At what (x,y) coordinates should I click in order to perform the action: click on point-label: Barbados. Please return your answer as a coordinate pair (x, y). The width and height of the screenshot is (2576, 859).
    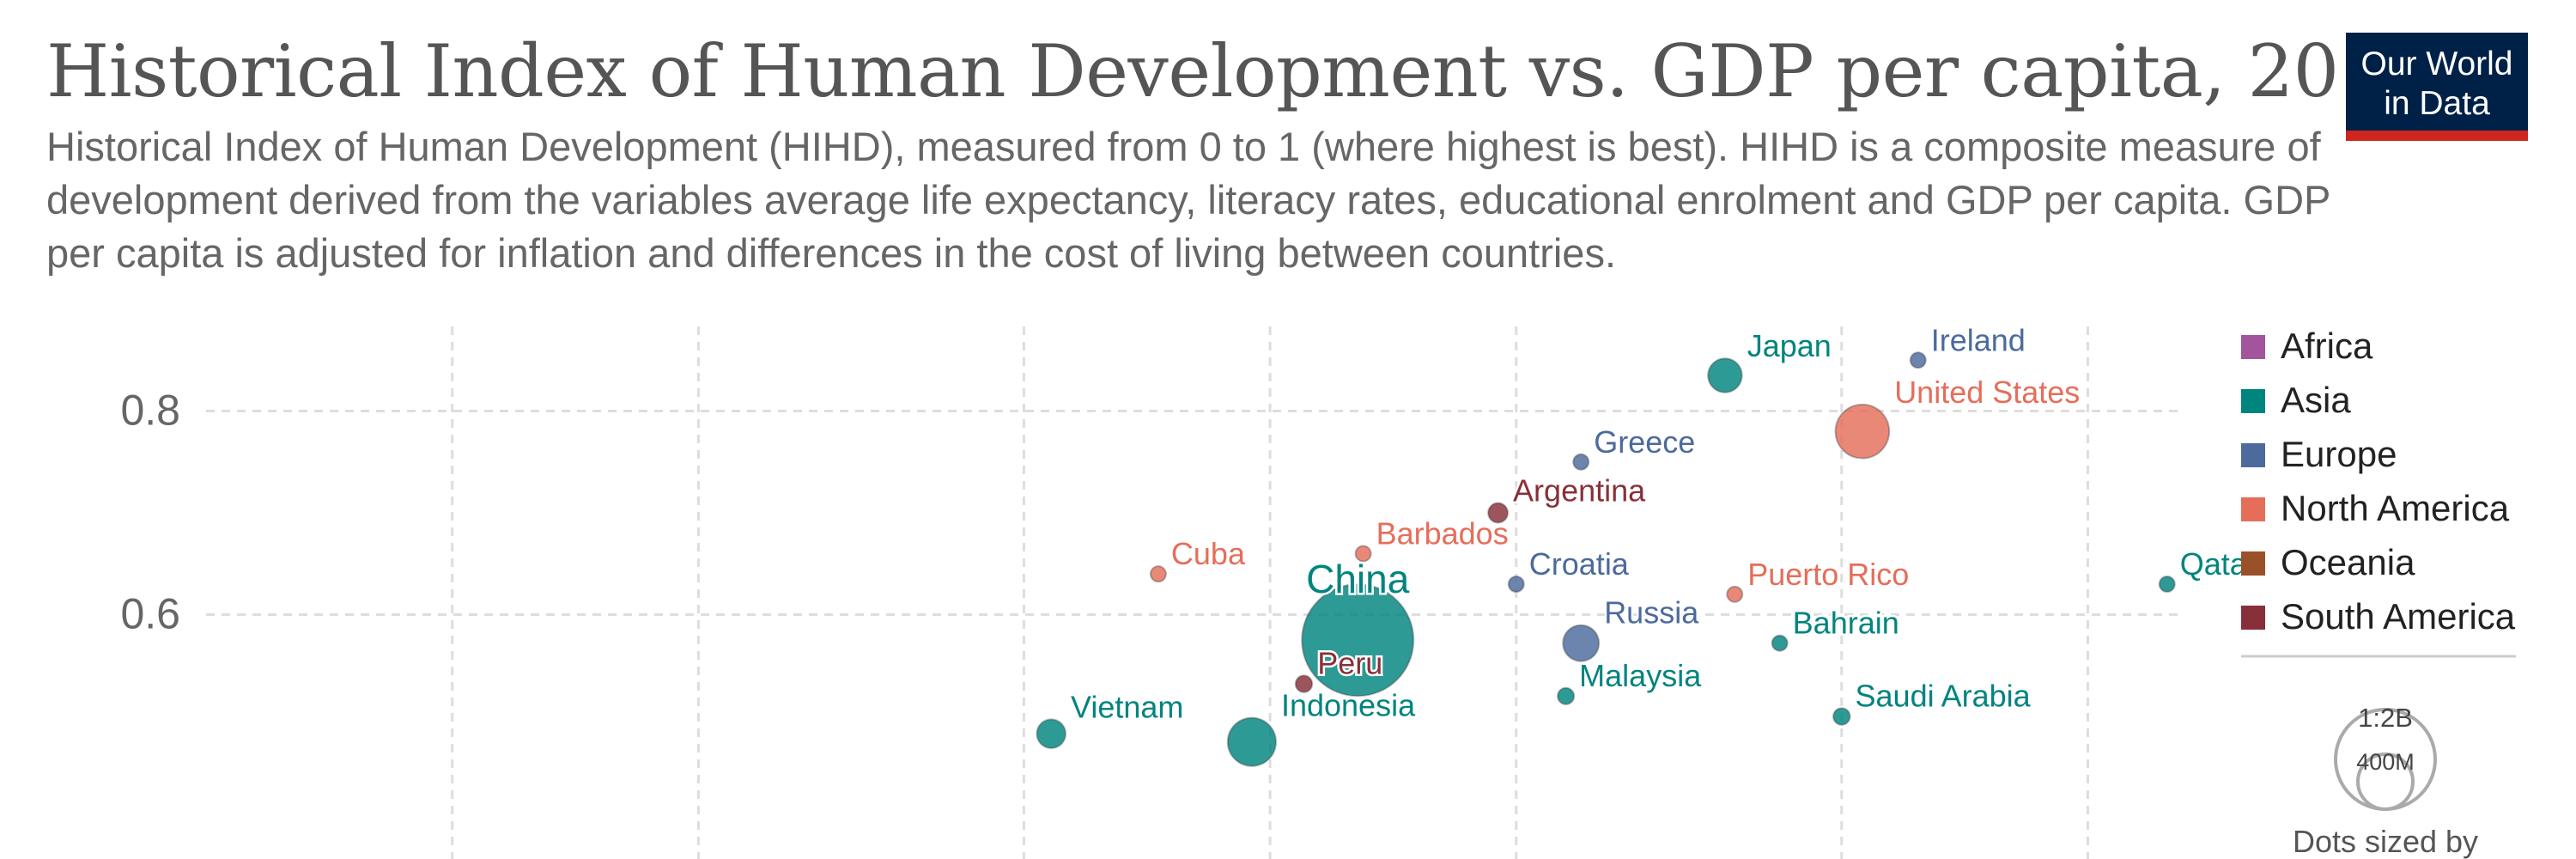
    Looking at the image, I should click on (1442, 533).